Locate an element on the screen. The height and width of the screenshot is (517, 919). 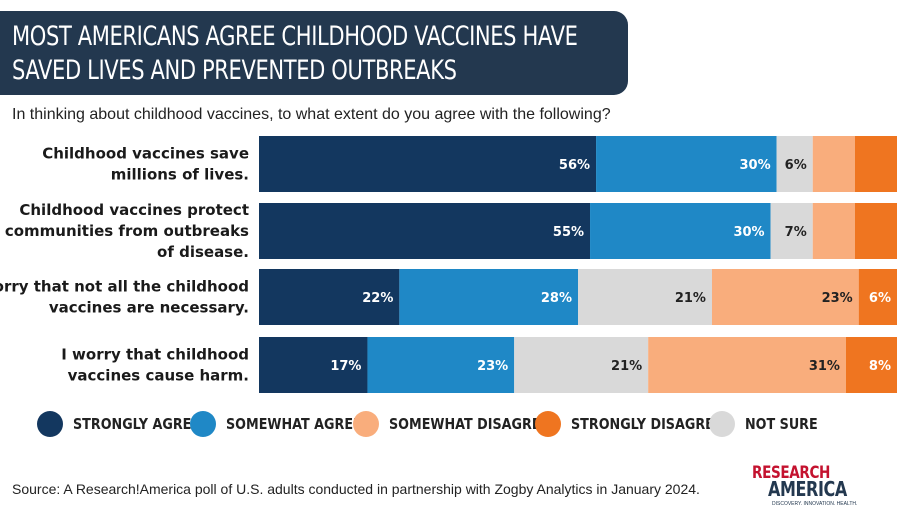
legend-item-strongly-agree: STRONGLY AGREE is located at coordinates (129, 424).